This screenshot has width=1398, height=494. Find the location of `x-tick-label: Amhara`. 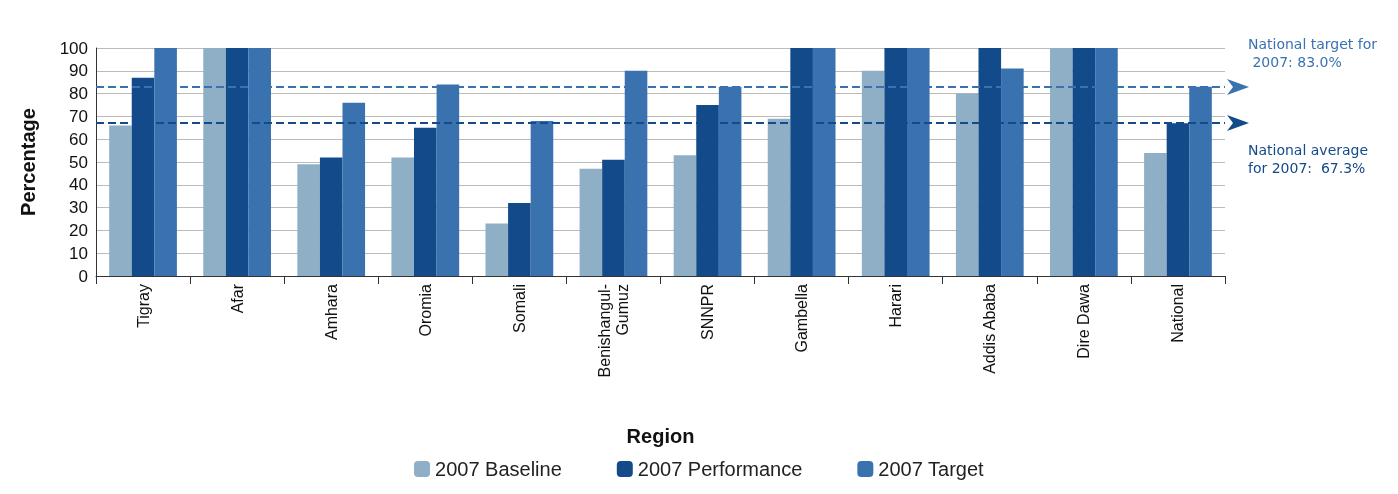

x-tick-label: Amhara is located at coordinates (331, 312).